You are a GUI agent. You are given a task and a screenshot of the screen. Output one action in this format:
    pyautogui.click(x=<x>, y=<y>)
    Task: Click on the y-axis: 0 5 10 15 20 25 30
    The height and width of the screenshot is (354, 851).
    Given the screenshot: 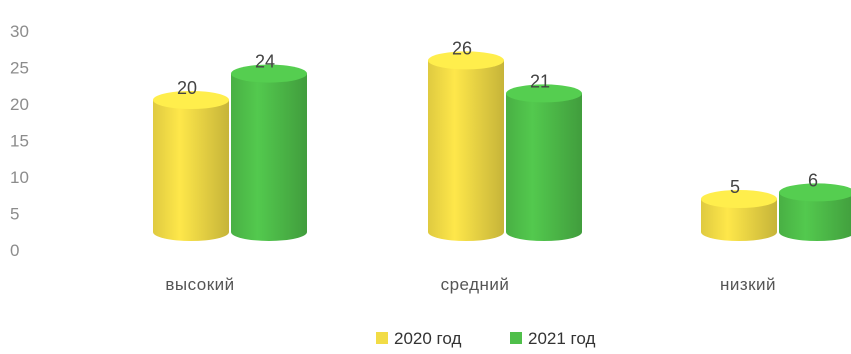 What is the action you would take?
    pyautogui.click(x=19, y=141)
    